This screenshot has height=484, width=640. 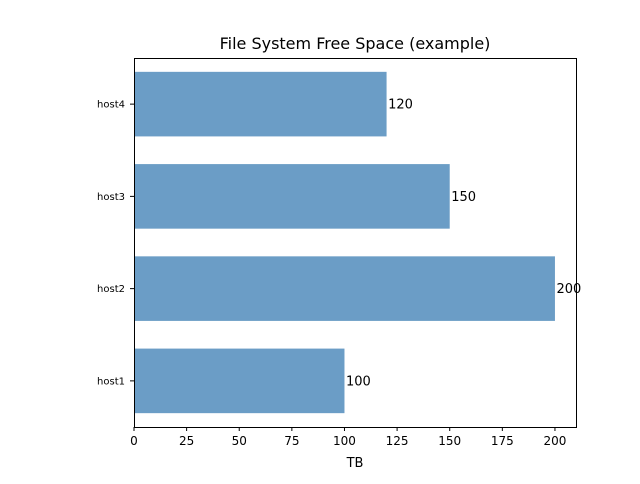 What do you see at coordinates (111, 289) in the screenshot?
I see `y-tick-label-host2: host2` at bounding box center [111, 289].